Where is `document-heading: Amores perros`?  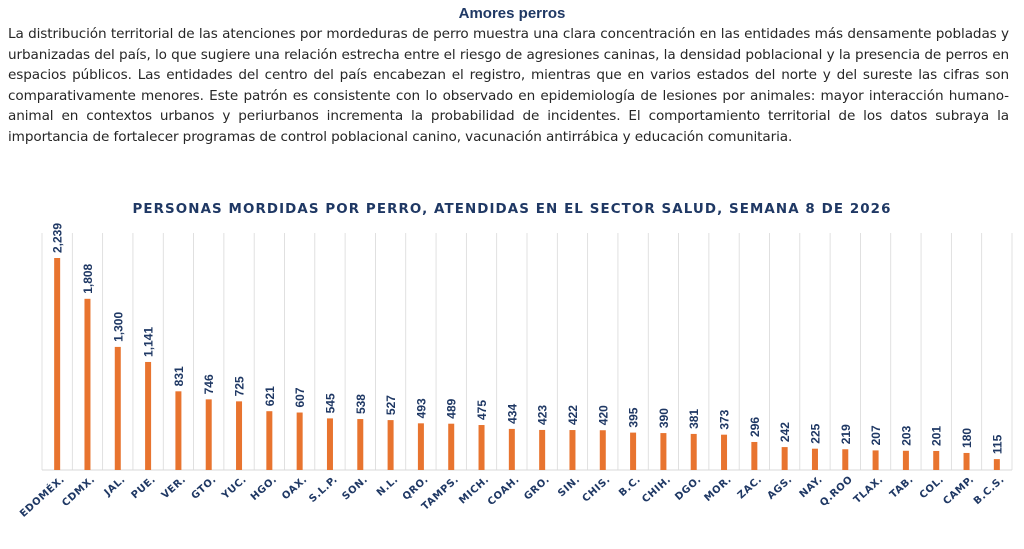 document-heading: Amores perros is located at coordinates (512, 13).